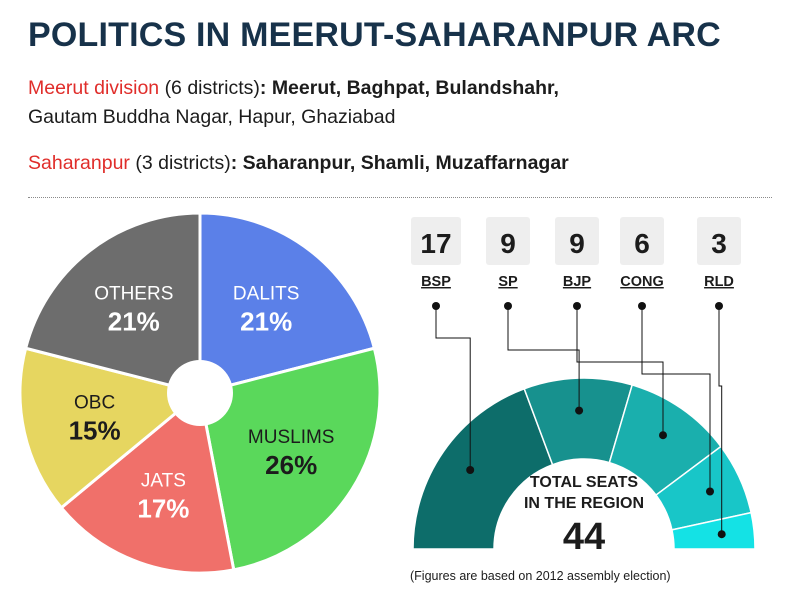 Image resolution: width=800 pixels, height=600 pixels. I want to click on pie-slice-obc, so click(111, 428).